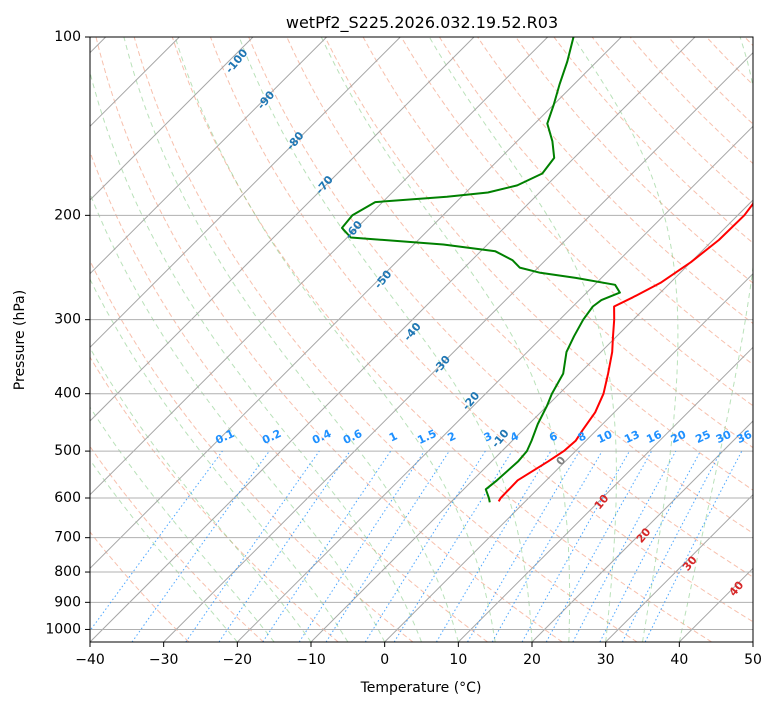 The width and height of the screenshot is (775, 708). I want to click on mixing-ratio-label: 0.2, so click(271, 437).